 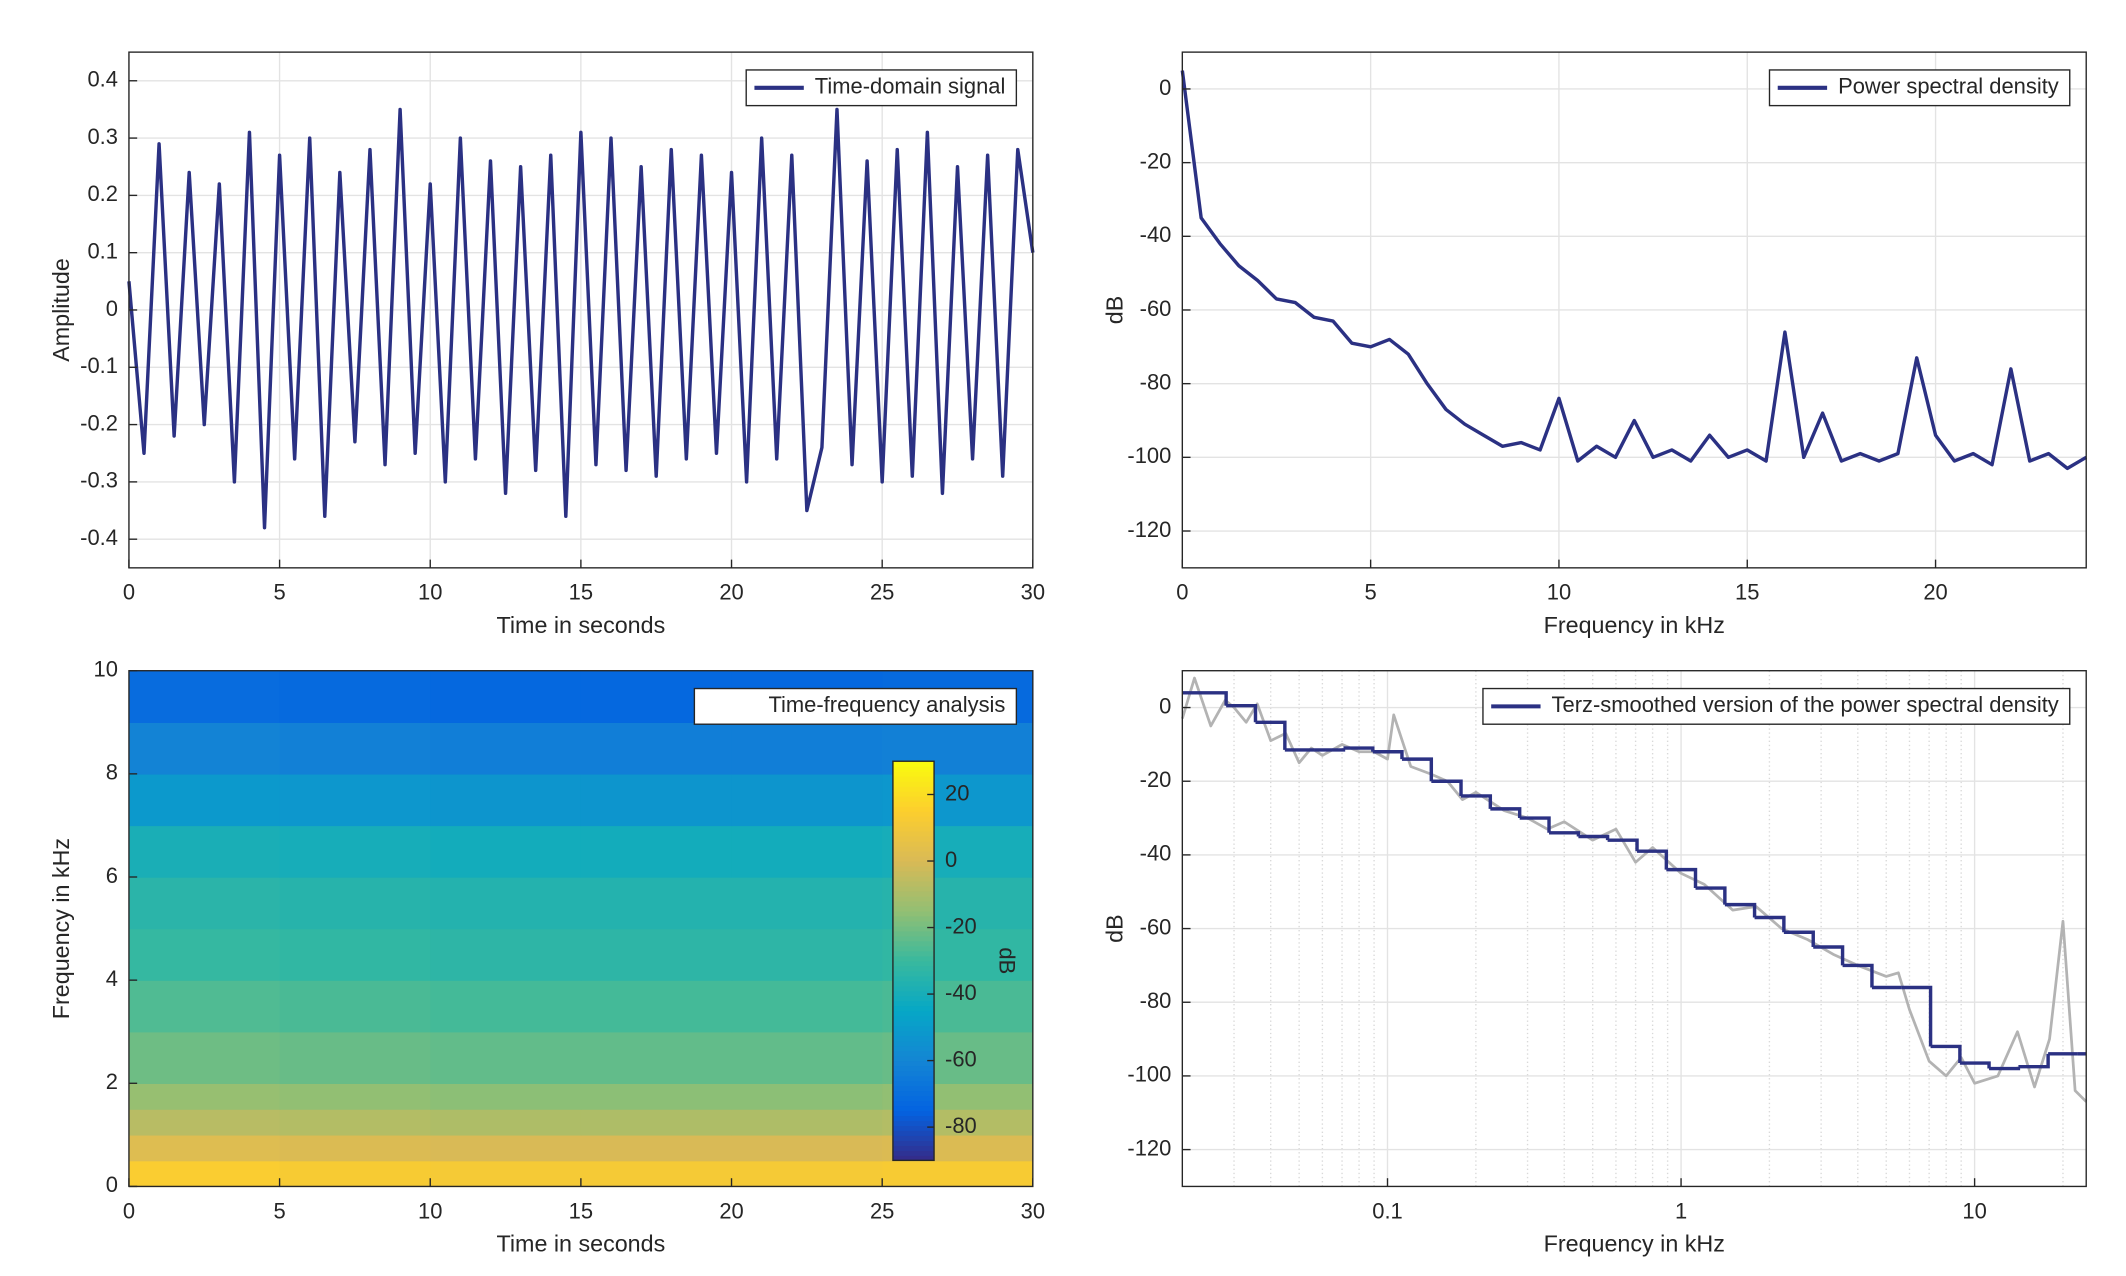 I want to click on x-tick-label: 30, so click(x=1033, y=592).